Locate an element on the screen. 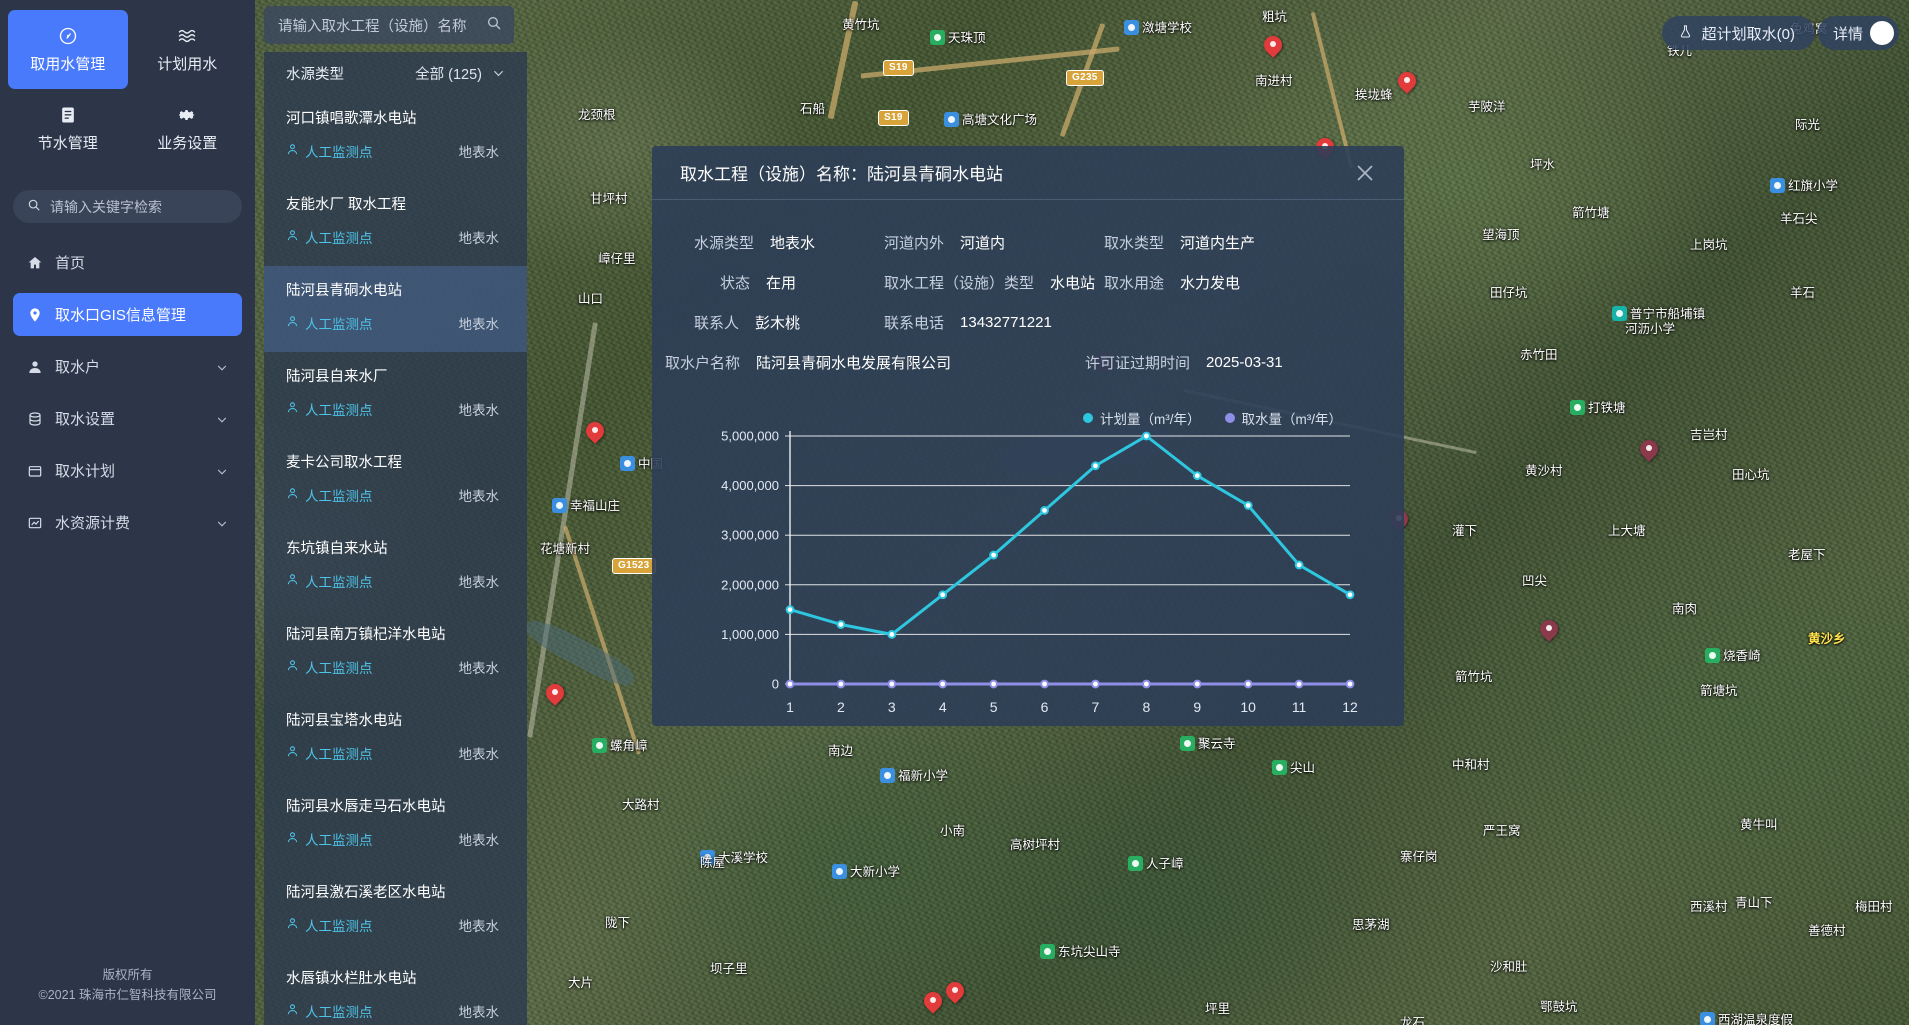 Image resolution: width=1909 pixels, height=1025 pixels. chart-y-tick-label: 2,000,000 is located at coordinates (750, 584).